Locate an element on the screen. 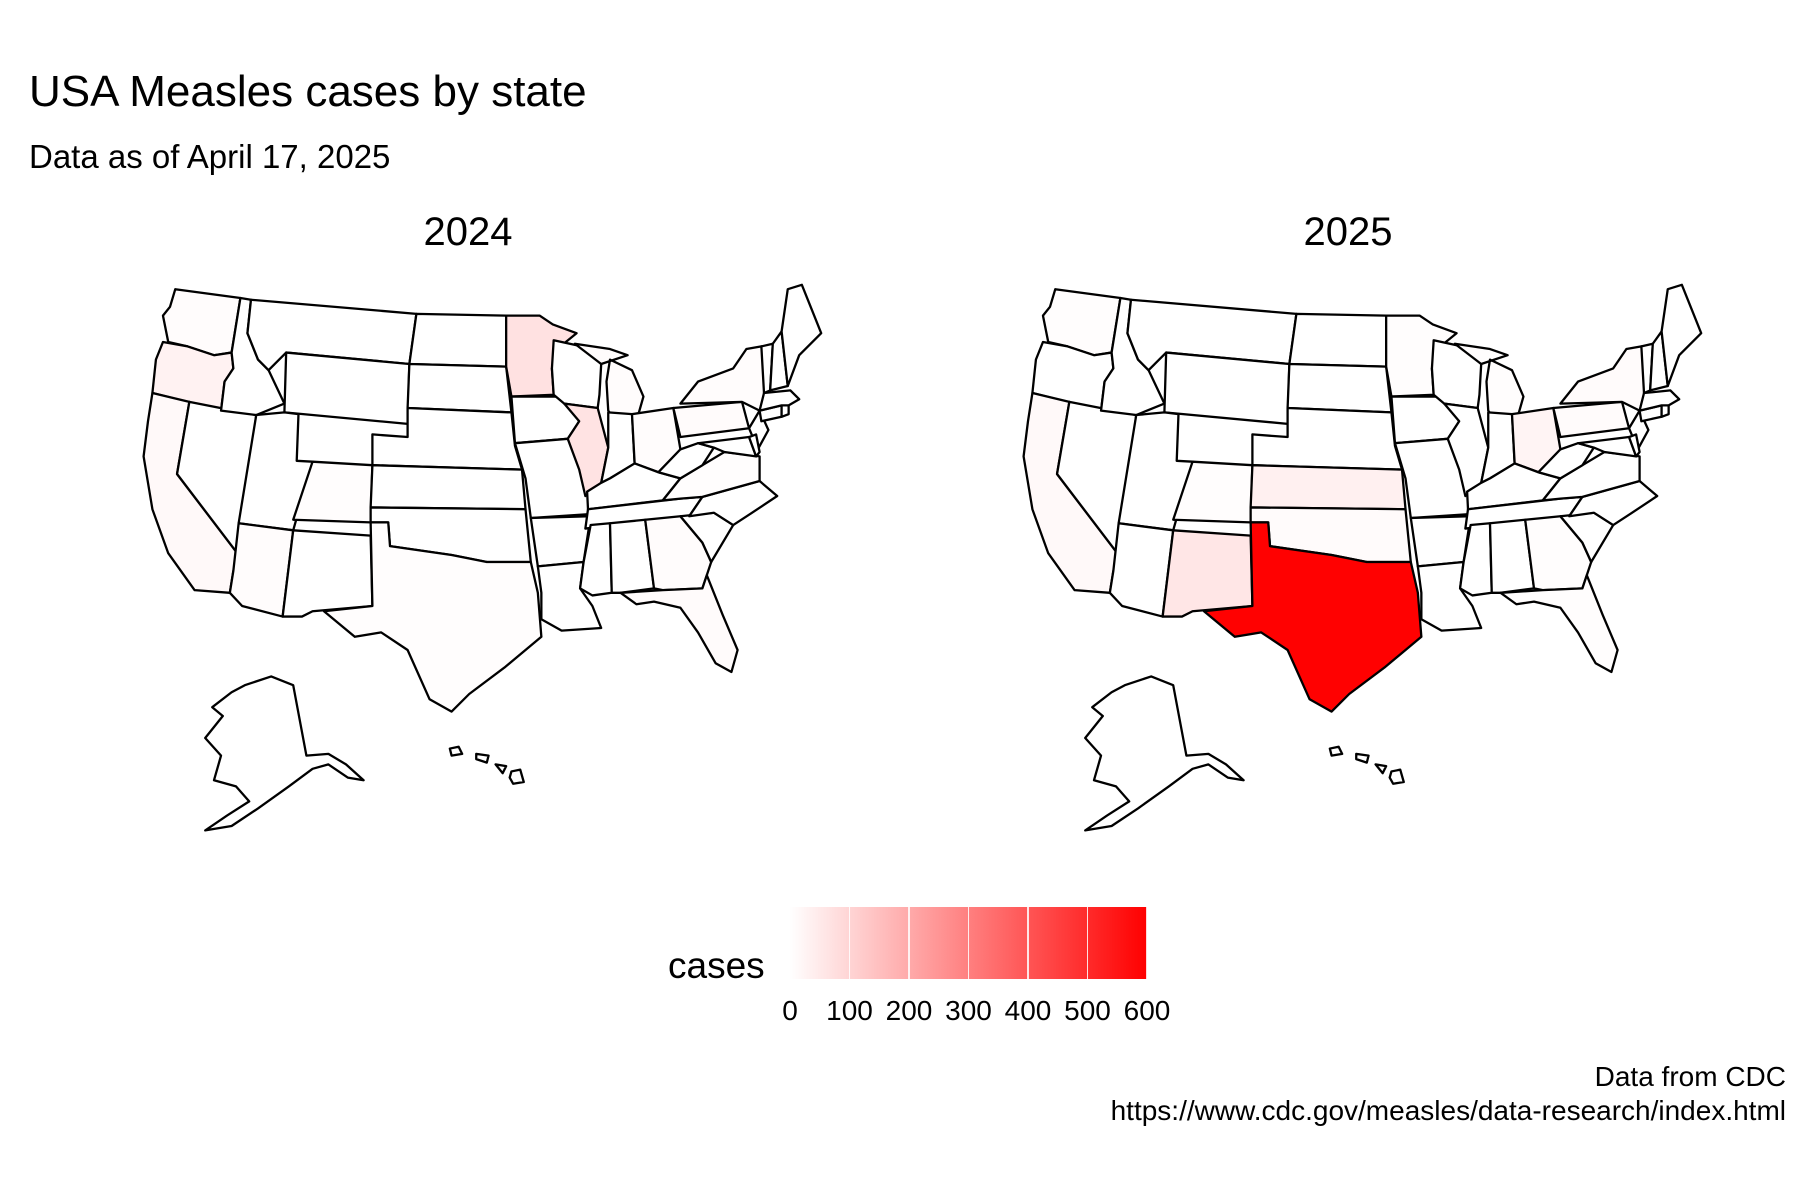  legend-tick-label: 500 is located at coordinates (1087, 1010).